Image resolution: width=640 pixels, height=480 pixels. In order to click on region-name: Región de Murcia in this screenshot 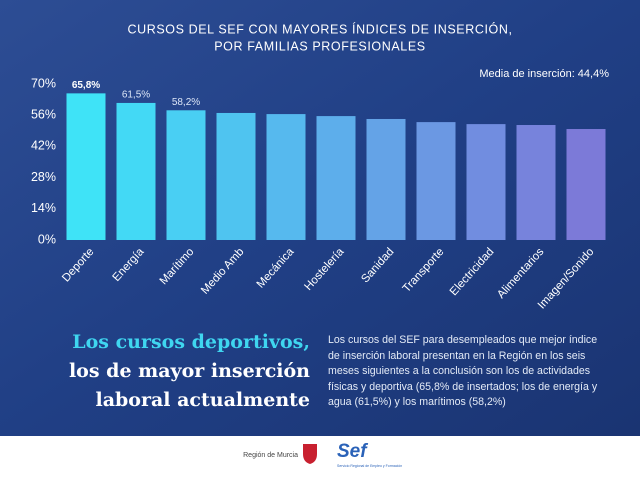, I will do `click(270, 455)`.